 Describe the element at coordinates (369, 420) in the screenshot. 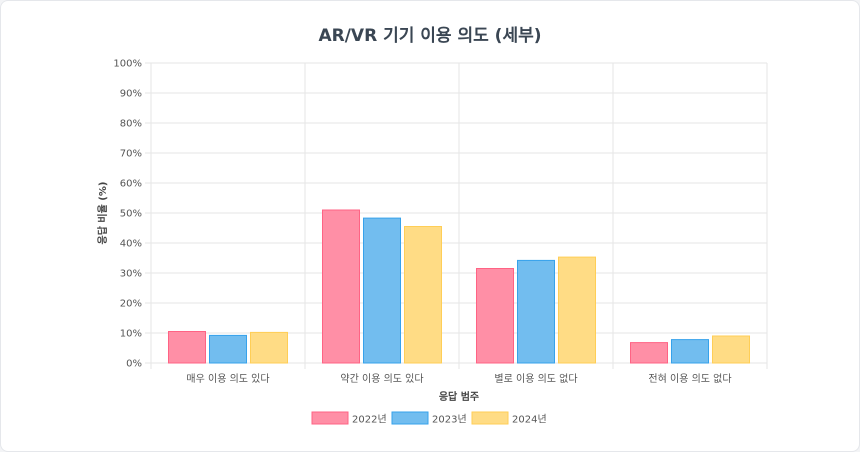

I see `legend-label: 2022년` at that location.